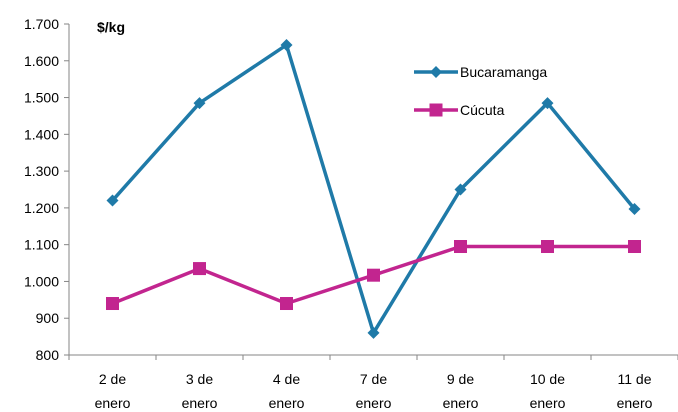 This screenshot has width=678, height=412. I want to click on x-tick-label: 11 de enero, so click(635, 391).